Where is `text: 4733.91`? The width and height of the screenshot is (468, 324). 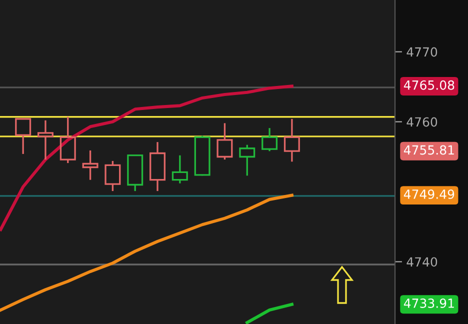 text: 4733.91 is located at coordinates (429, 303).